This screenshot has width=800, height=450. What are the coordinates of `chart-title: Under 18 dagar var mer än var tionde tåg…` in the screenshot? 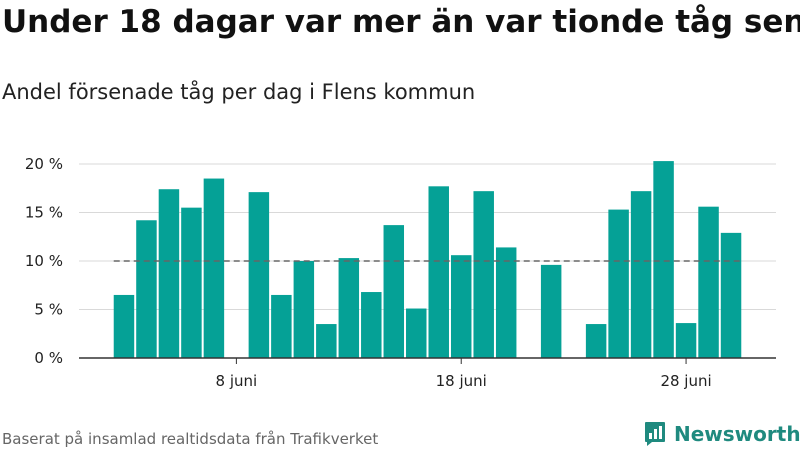 It's located at (401, 22).